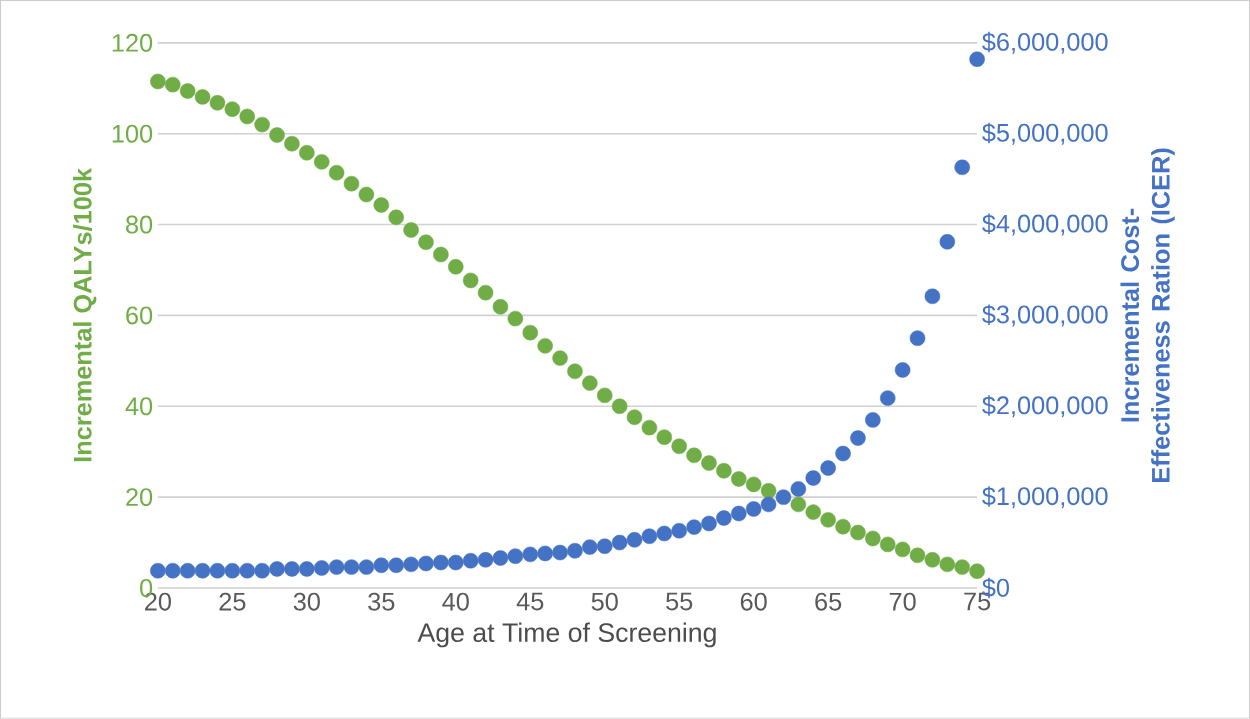 The width and height of the screenshot is (1250, 719). What do you see at coordinates (530, 601) in the screenshot?
I see `x-tick-label: 45` at bounding box center [530, 601].